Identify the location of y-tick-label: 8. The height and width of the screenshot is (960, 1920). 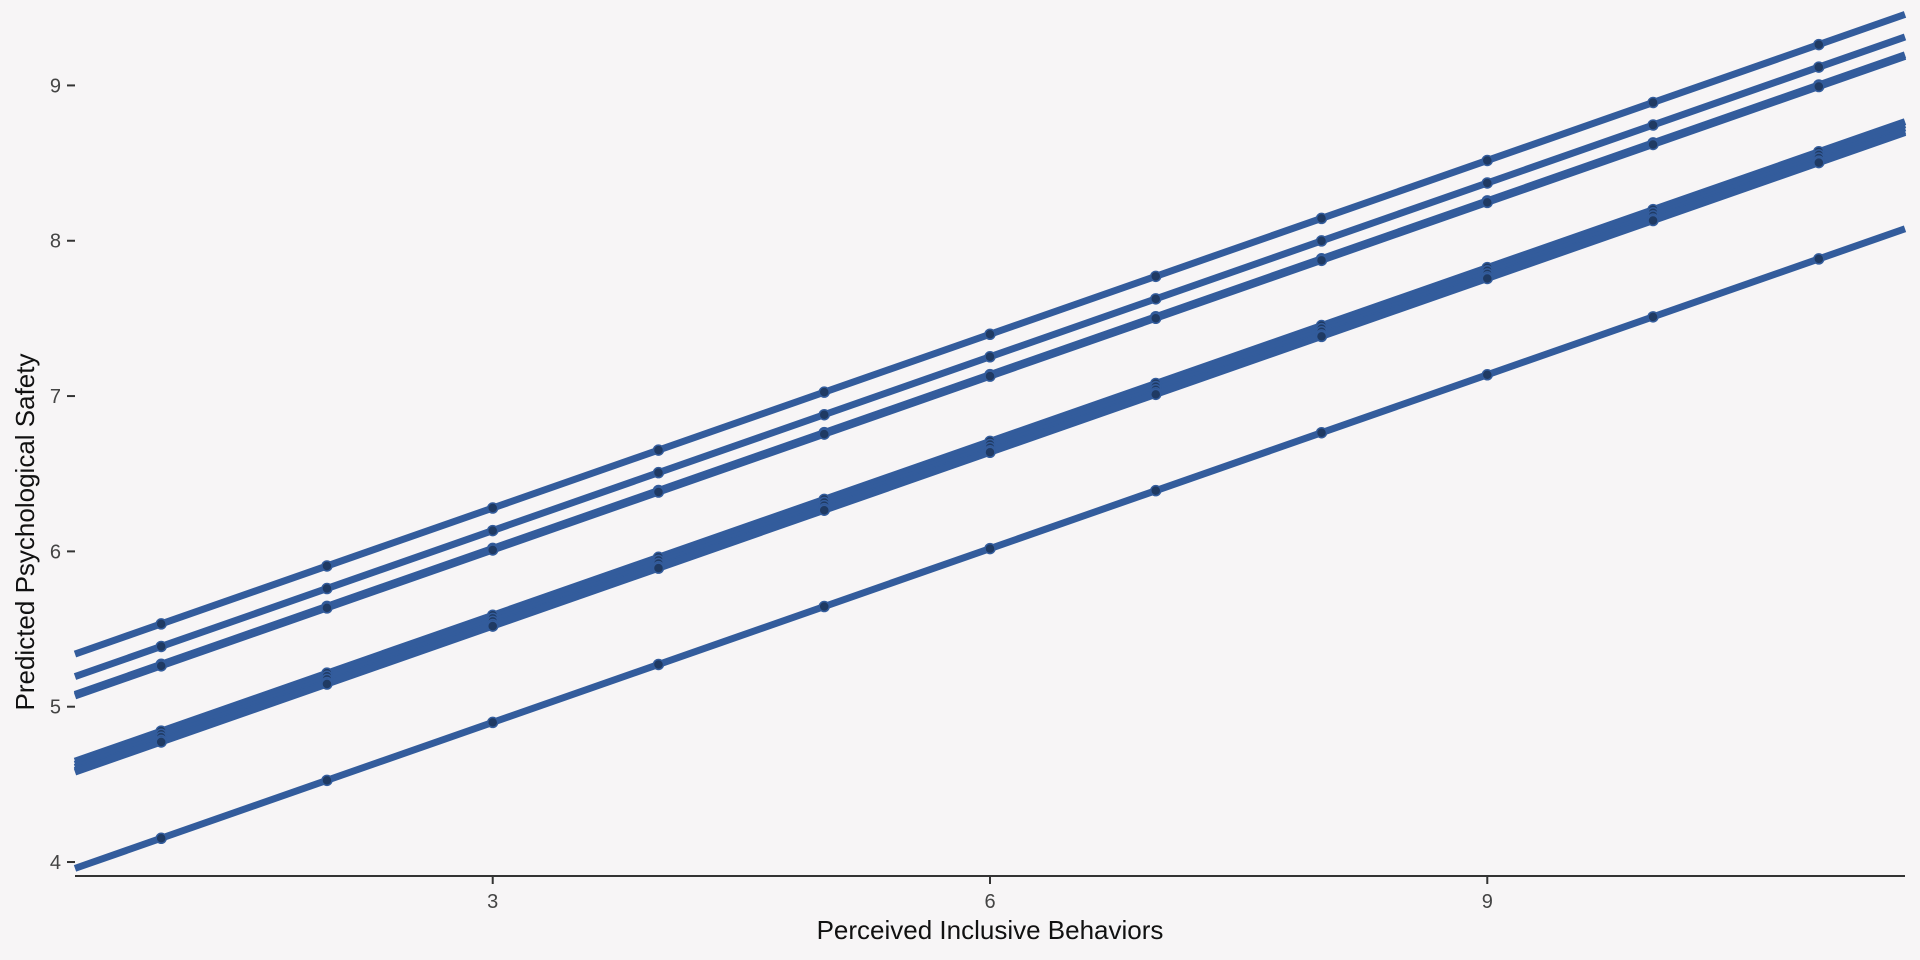
(55, 242).